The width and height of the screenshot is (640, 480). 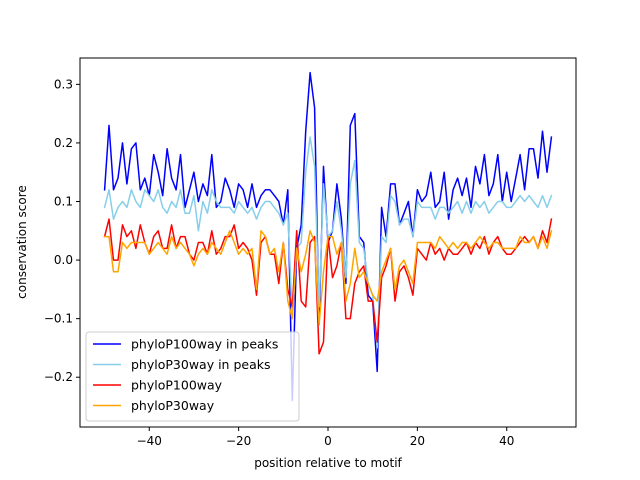 What do you see at coordinates (506, 441) in the screenshot?
I see `x-tick-label: 40` at bounding box center [506, 441].